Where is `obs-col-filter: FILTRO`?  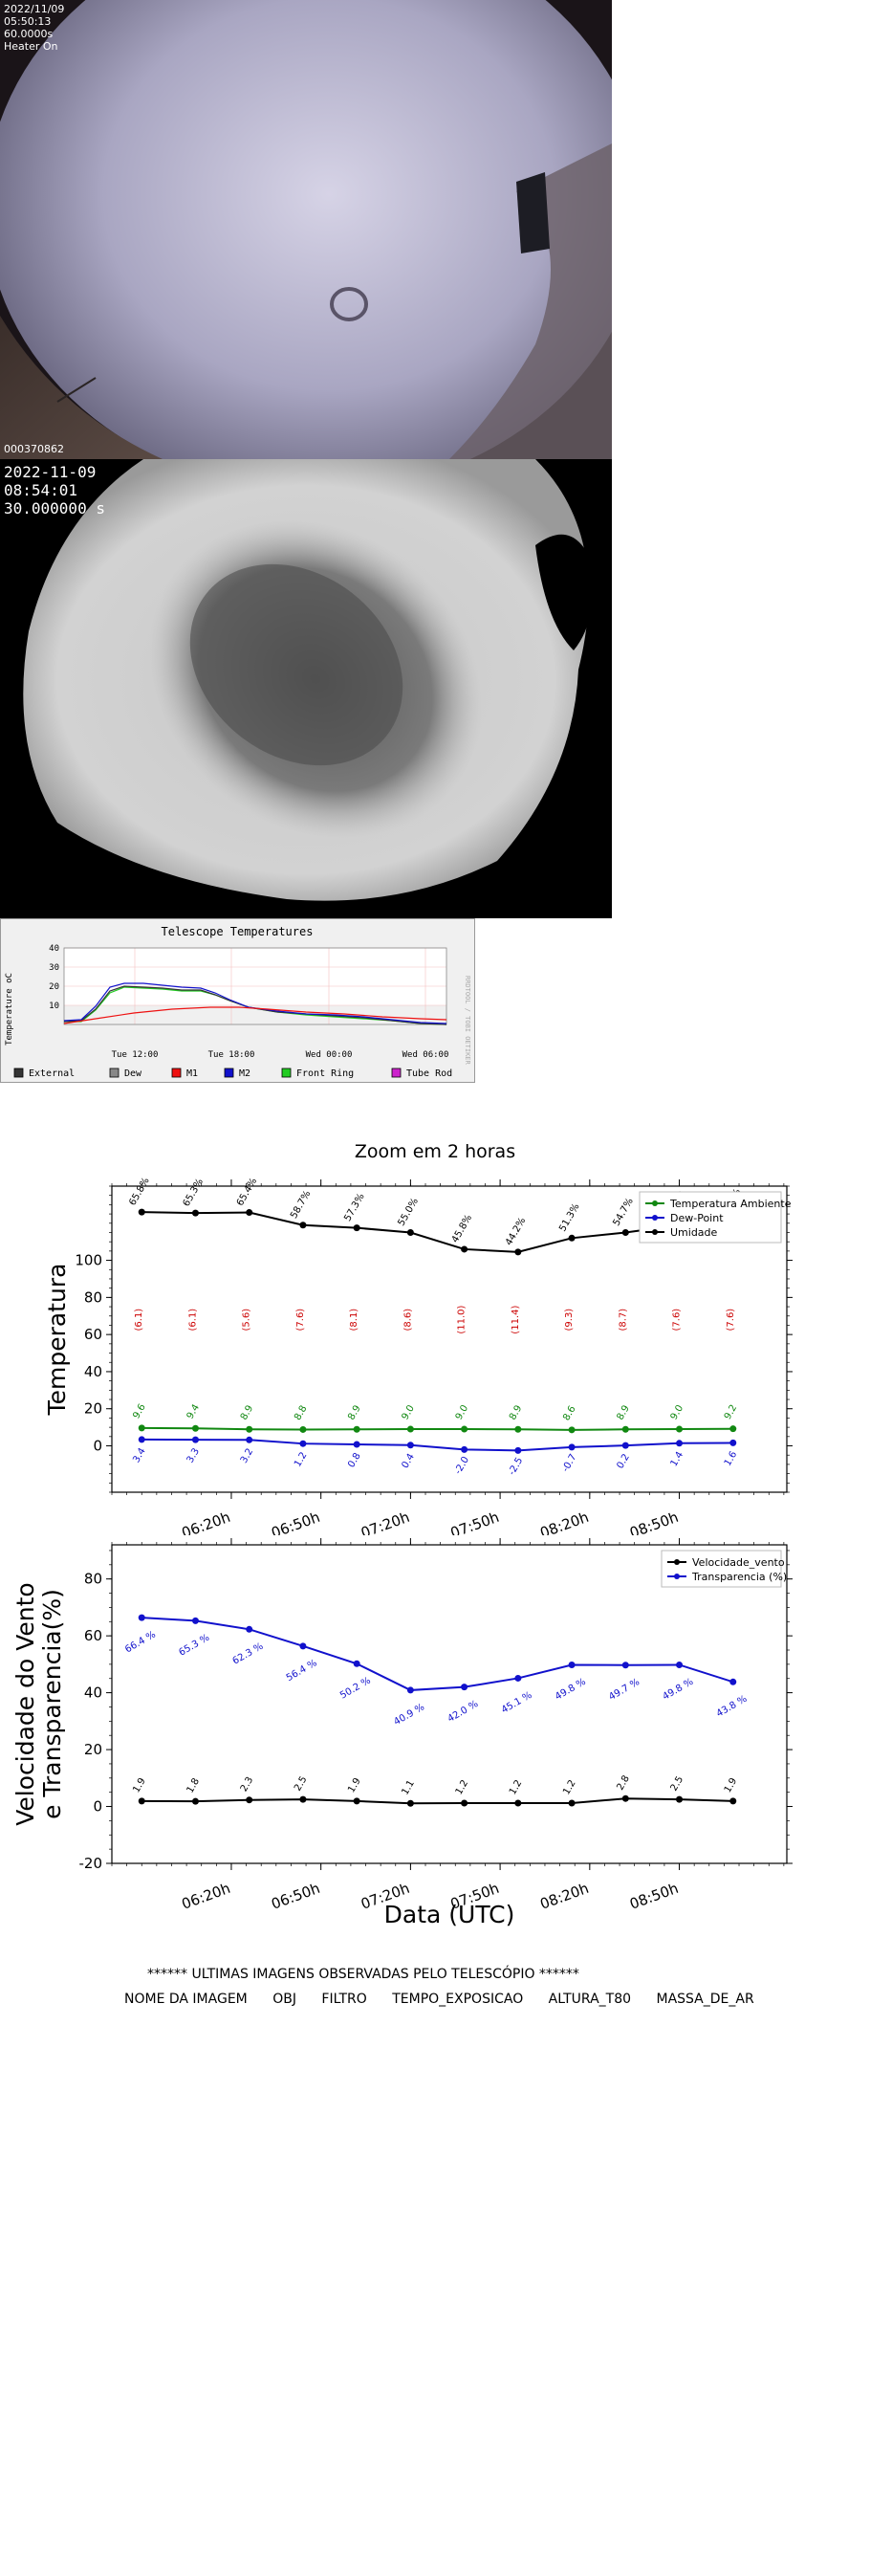
obs-col-filter: FILTRO is located at coordinates (344, 1999).